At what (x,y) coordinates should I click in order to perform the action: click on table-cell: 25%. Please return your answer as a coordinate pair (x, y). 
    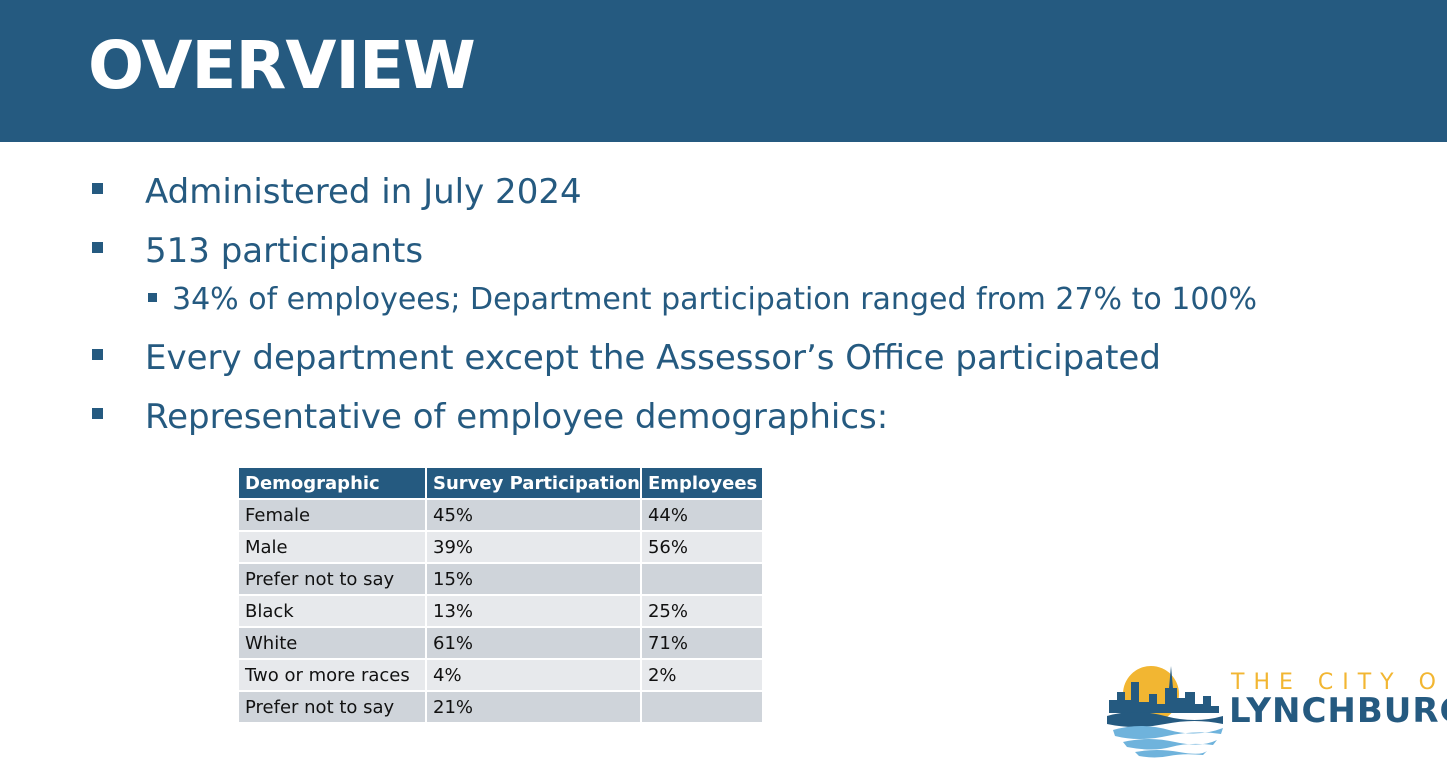
    Looking at the image, I should click on (701, 611).